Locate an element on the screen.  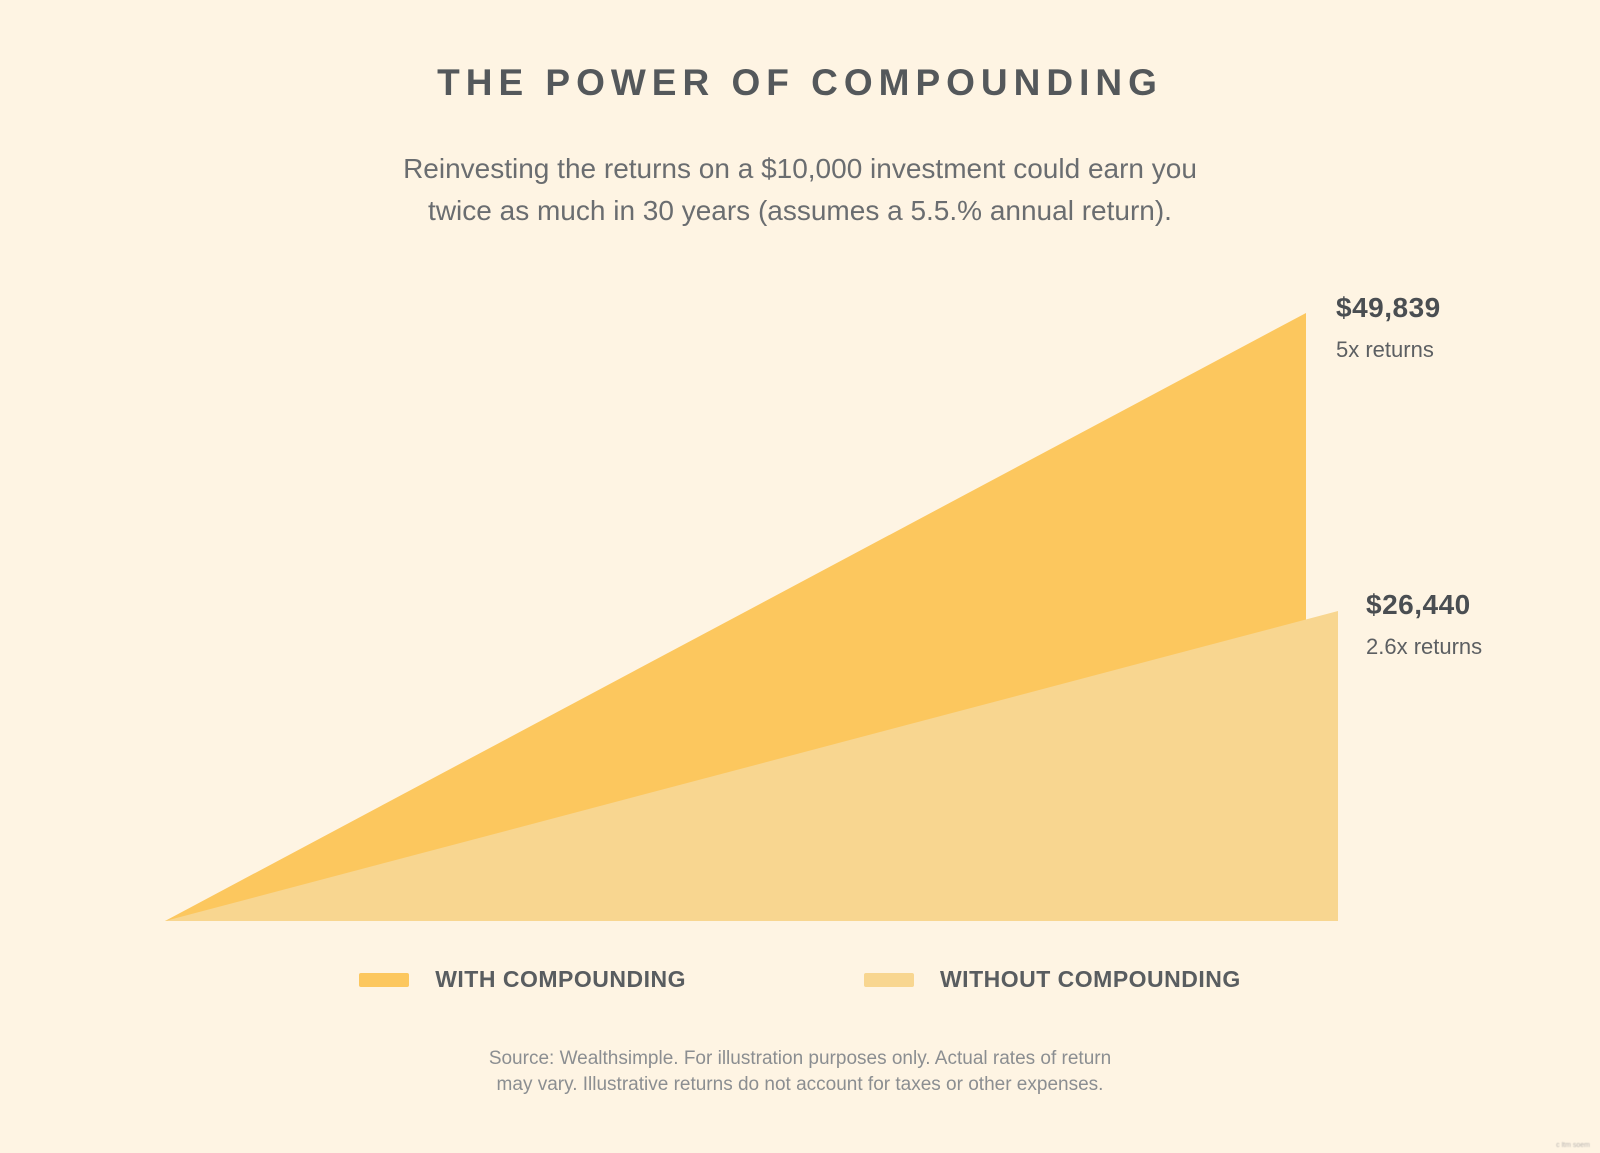
with-compounding-end-value: $49,839 is located at coordinates (1388, 307).